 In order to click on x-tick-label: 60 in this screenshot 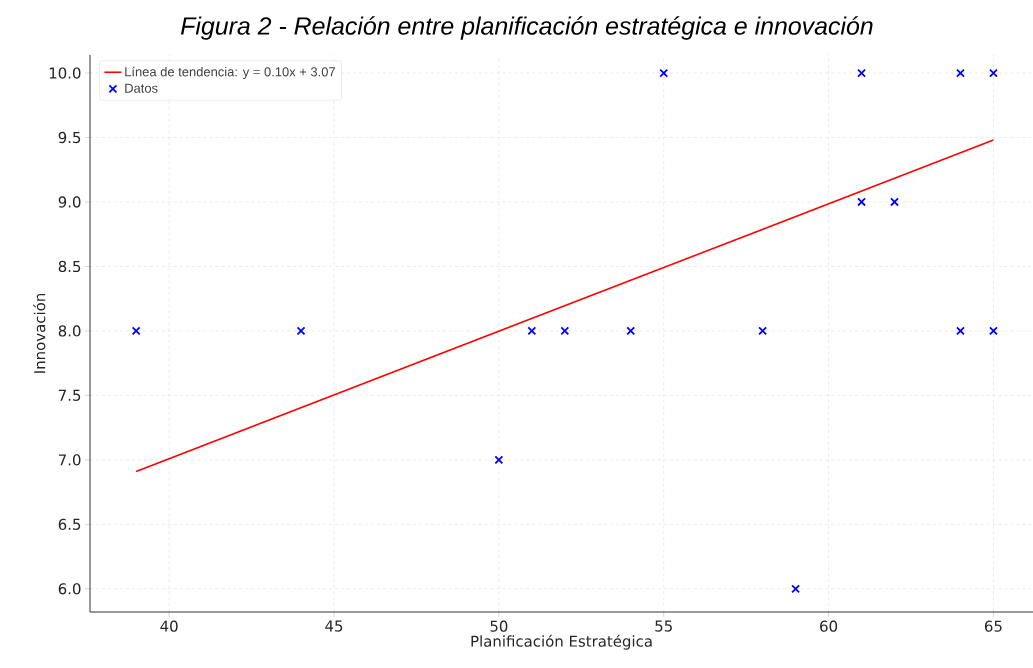, I will do `click(829, 626)`.